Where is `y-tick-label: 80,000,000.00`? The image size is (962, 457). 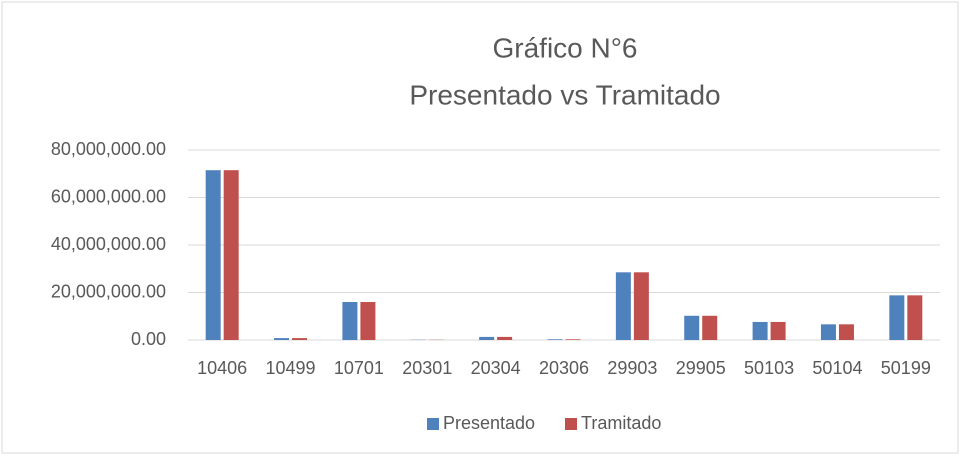
y-tick-label: 80,000,000.00 is located at coordinates (108, 149).